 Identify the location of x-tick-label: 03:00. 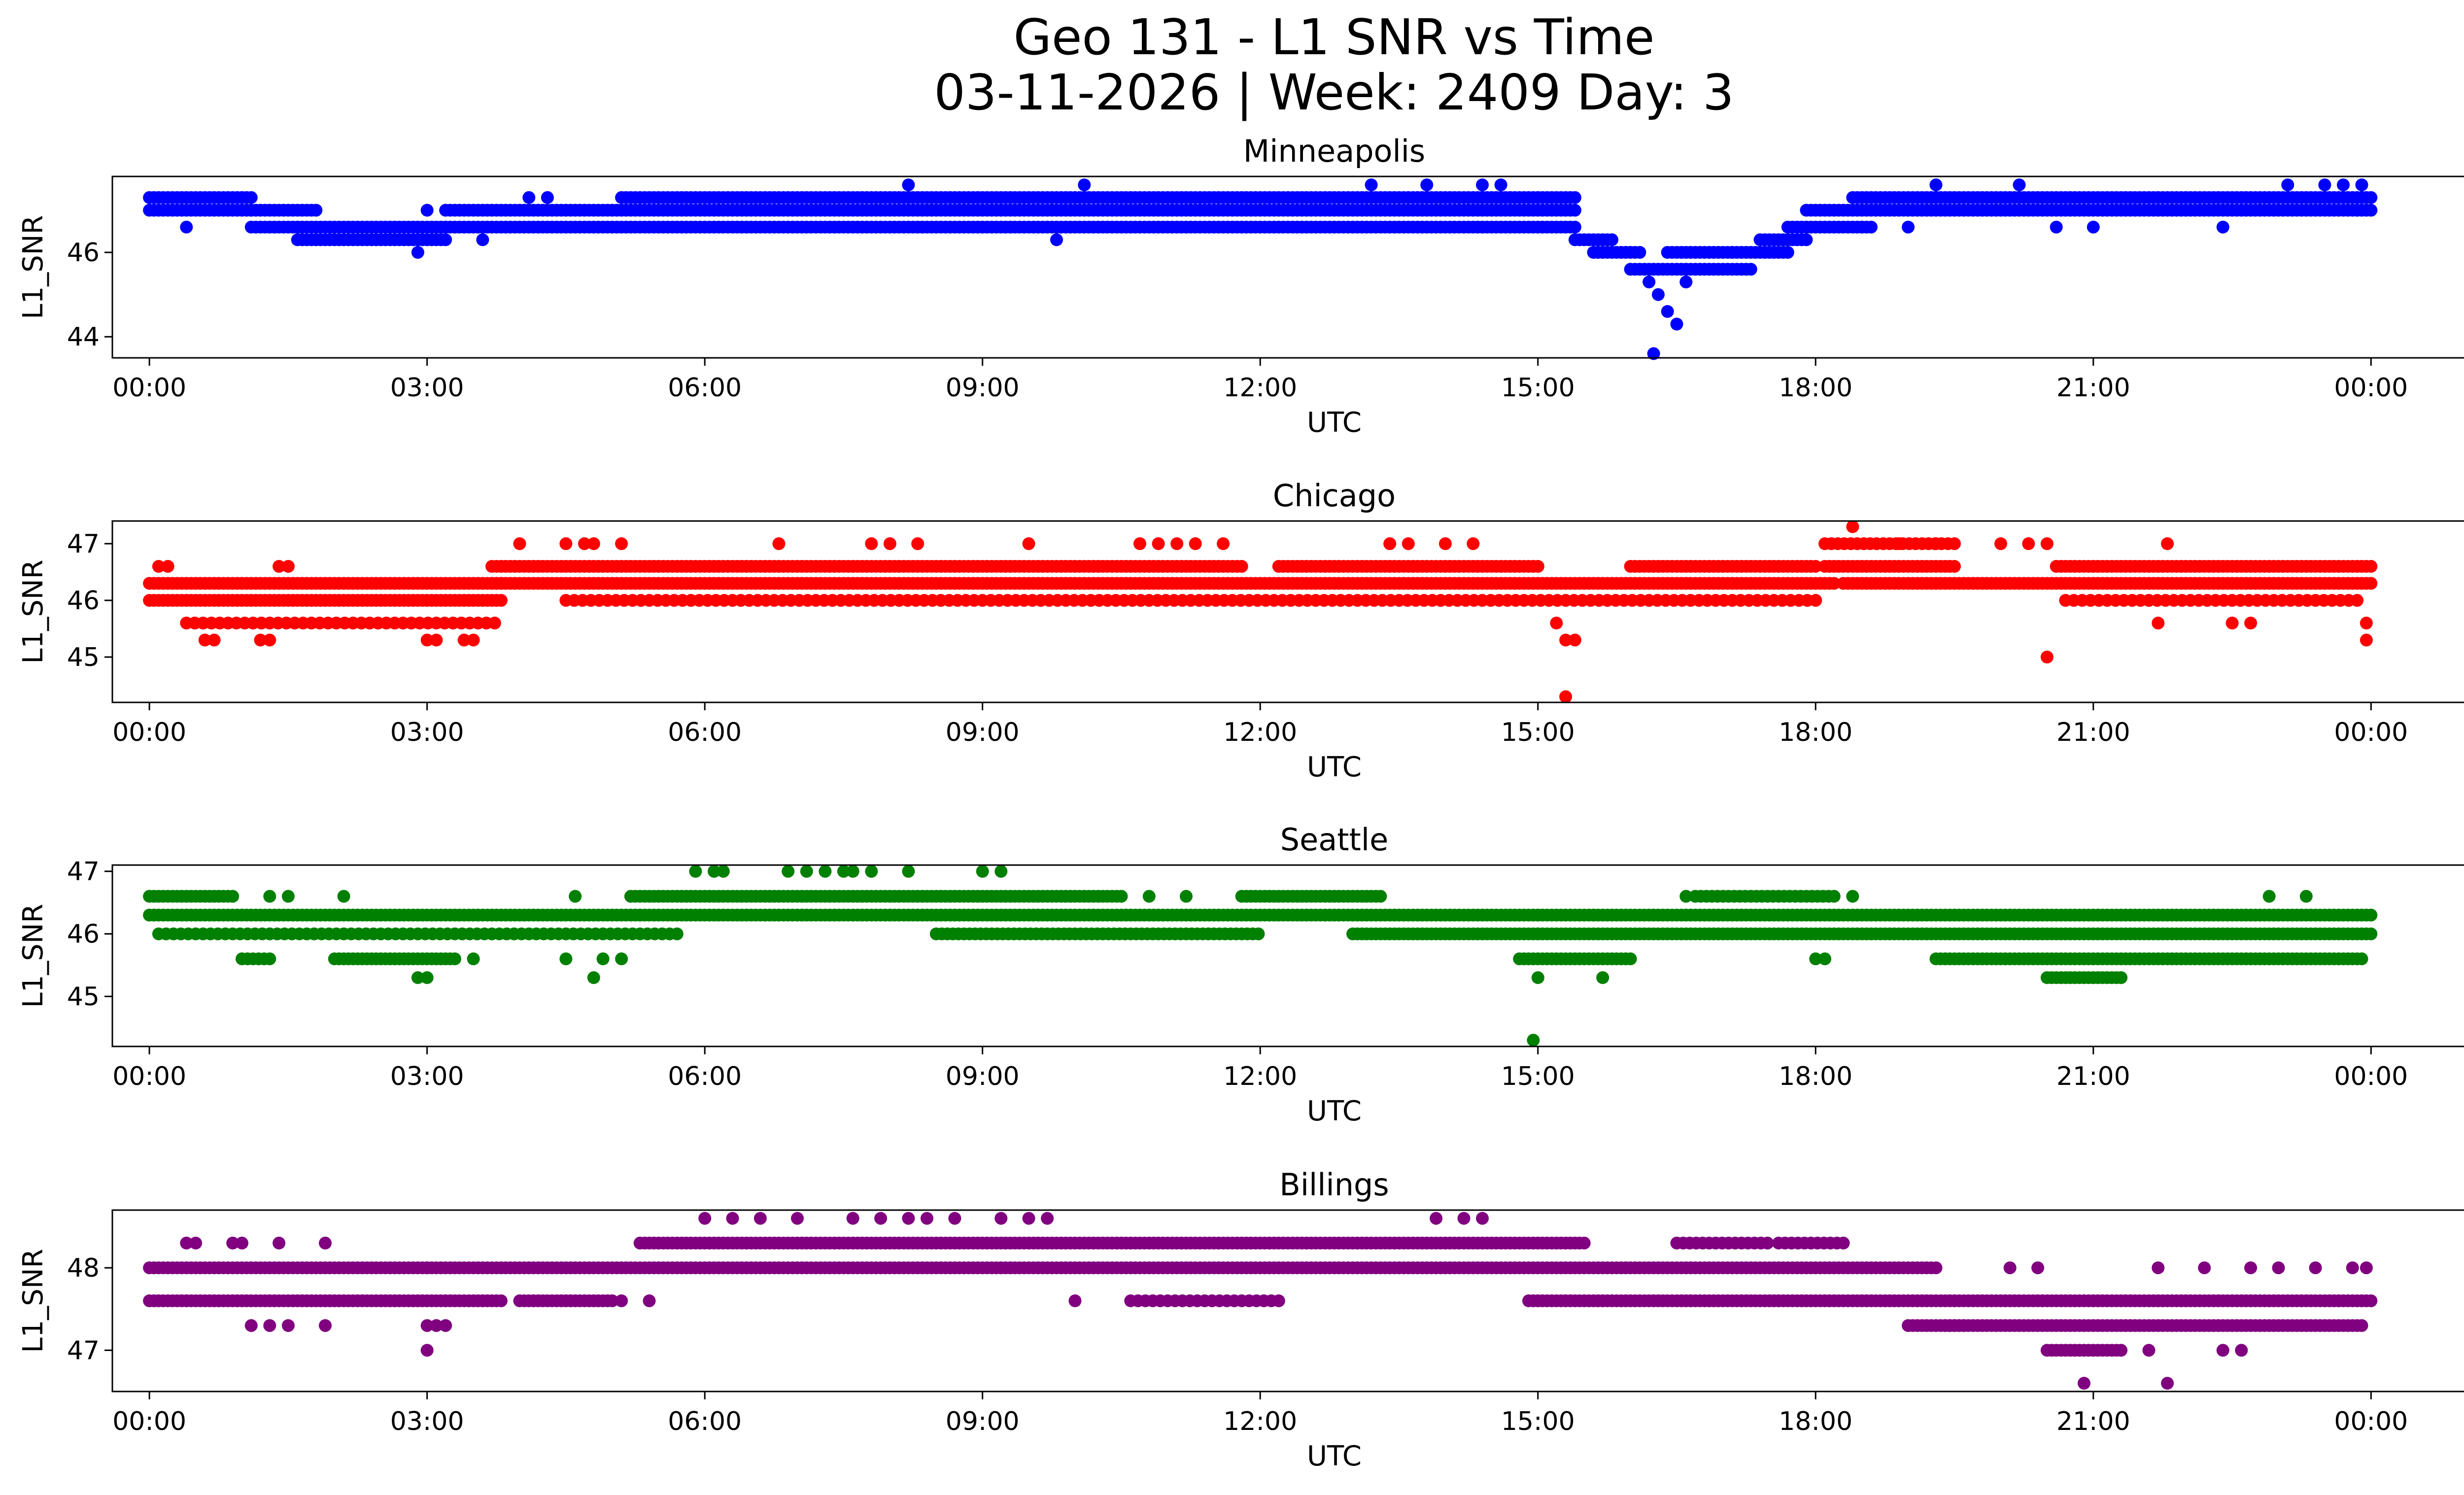
(427, 1421).